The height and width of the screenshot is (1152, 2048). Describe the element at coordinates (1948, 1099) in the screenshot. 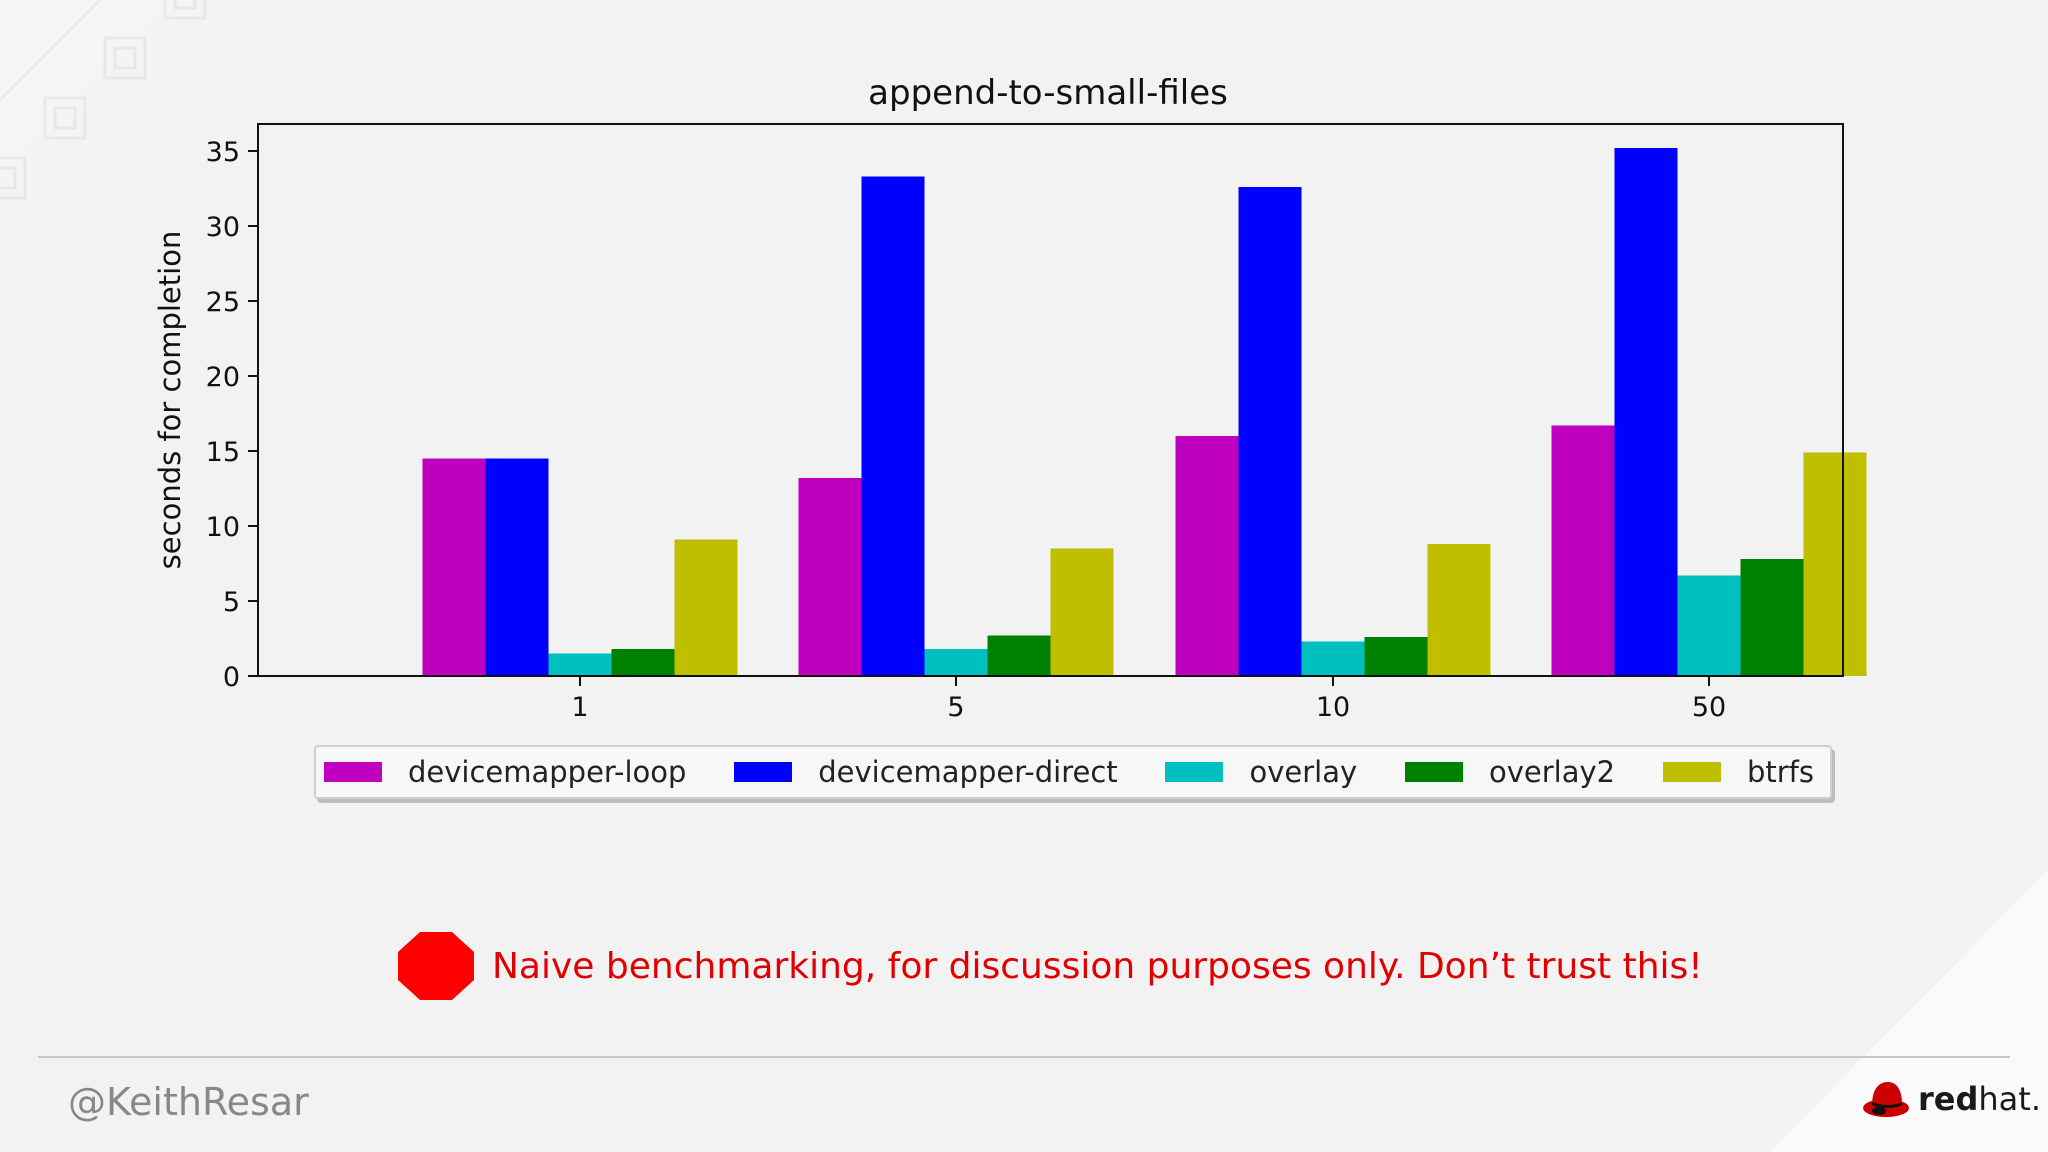

I see `logo-text-red: red` at that location.